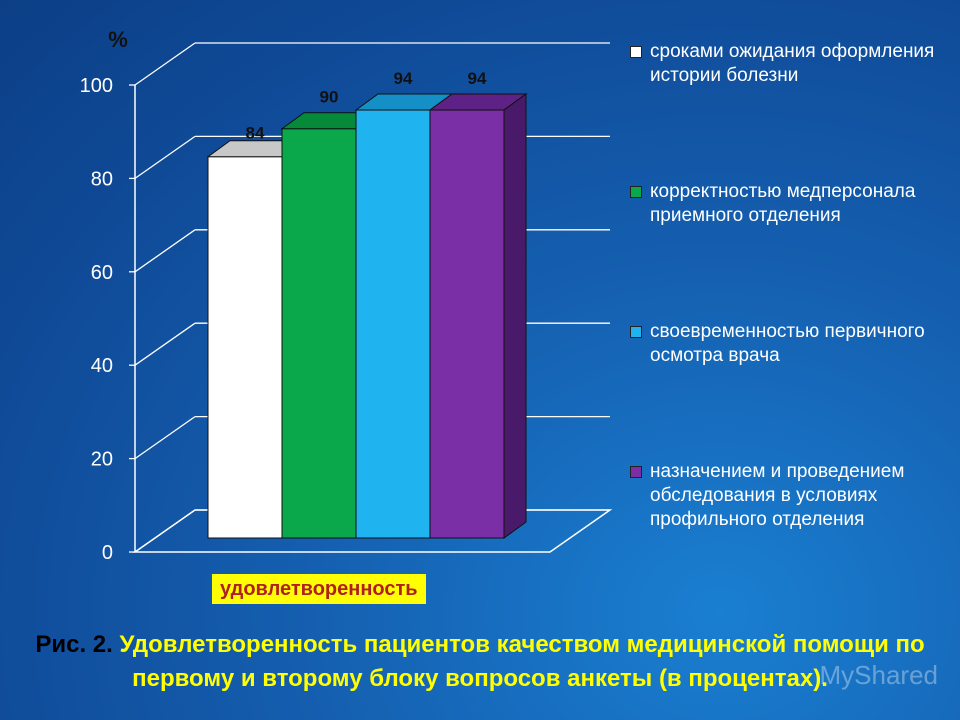 This screenshot has height=720, width=960. What do you see at coordinates (102, 366) in the screenshot?
I see `y-tick-label-40: 40` at bounding box center [102, 366].